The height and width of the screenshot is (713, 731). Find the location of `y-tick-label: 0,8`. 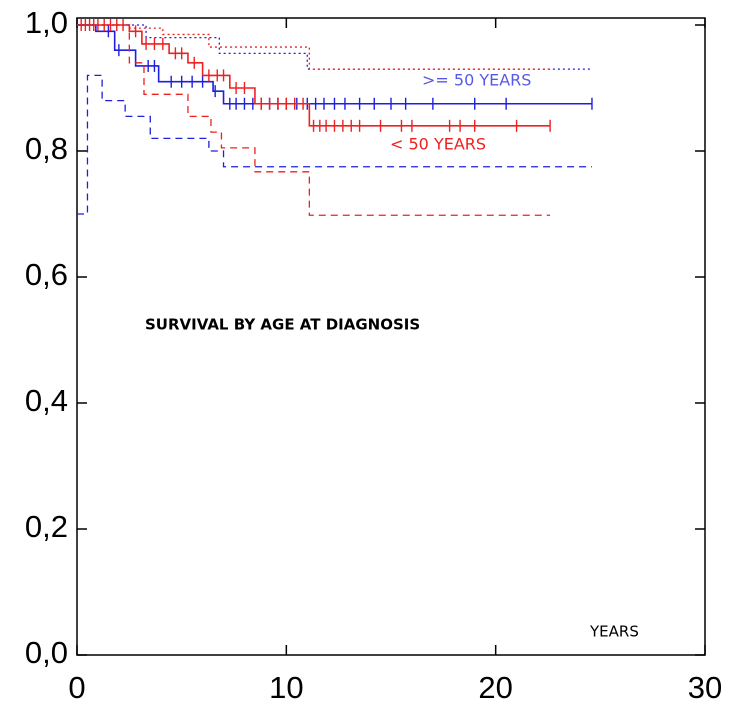

y-tick-label: 0,8 is located at coordinates (46, 148).